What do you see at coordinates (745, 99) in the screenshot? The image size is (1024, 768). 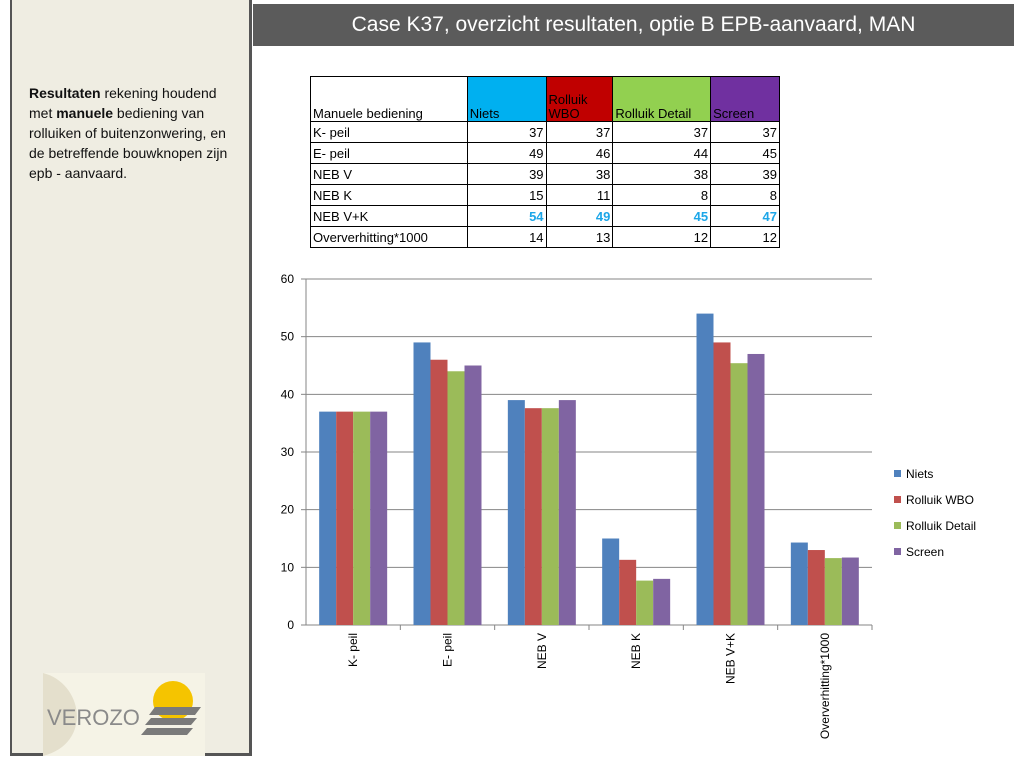 I see `table-header-cell: Screen` at bounding box center [745, 99].